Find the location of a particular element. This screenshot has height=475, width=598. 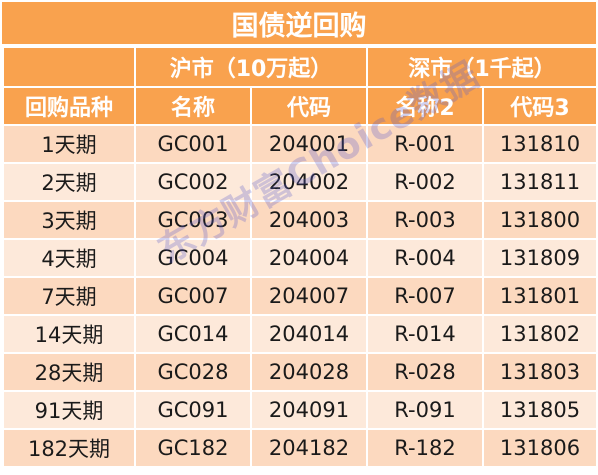

cell-sz-code: 131810 is located at coordinates (540, 144).